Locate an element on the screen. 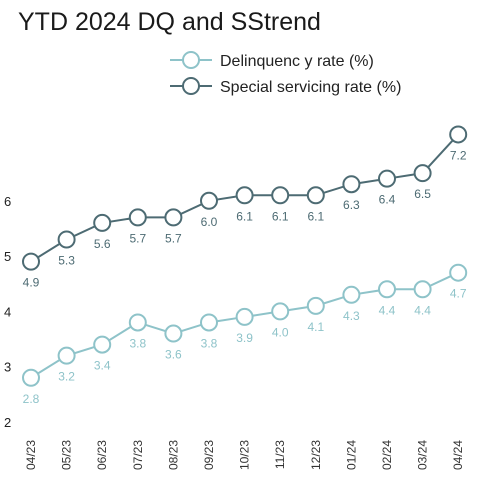 The height and width of the screenshot is (483, 497). data-label: 4.3 is located at coordinates (351, 316).